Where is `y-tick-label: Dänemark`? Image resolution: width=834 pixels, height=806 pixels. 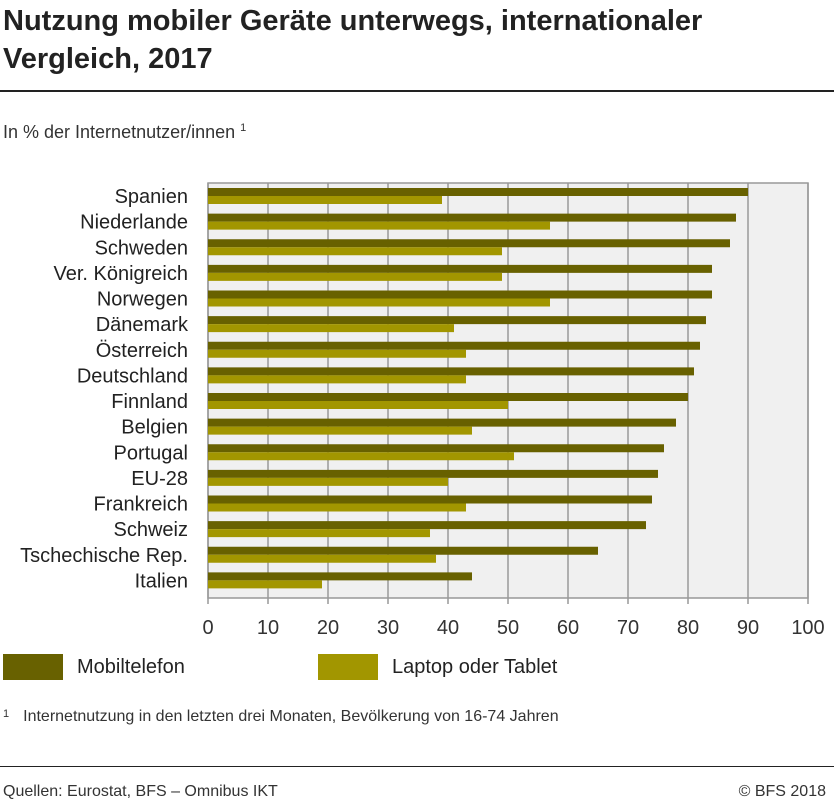
y-tick-label: Dänemark is located at coordinates (142, 325).